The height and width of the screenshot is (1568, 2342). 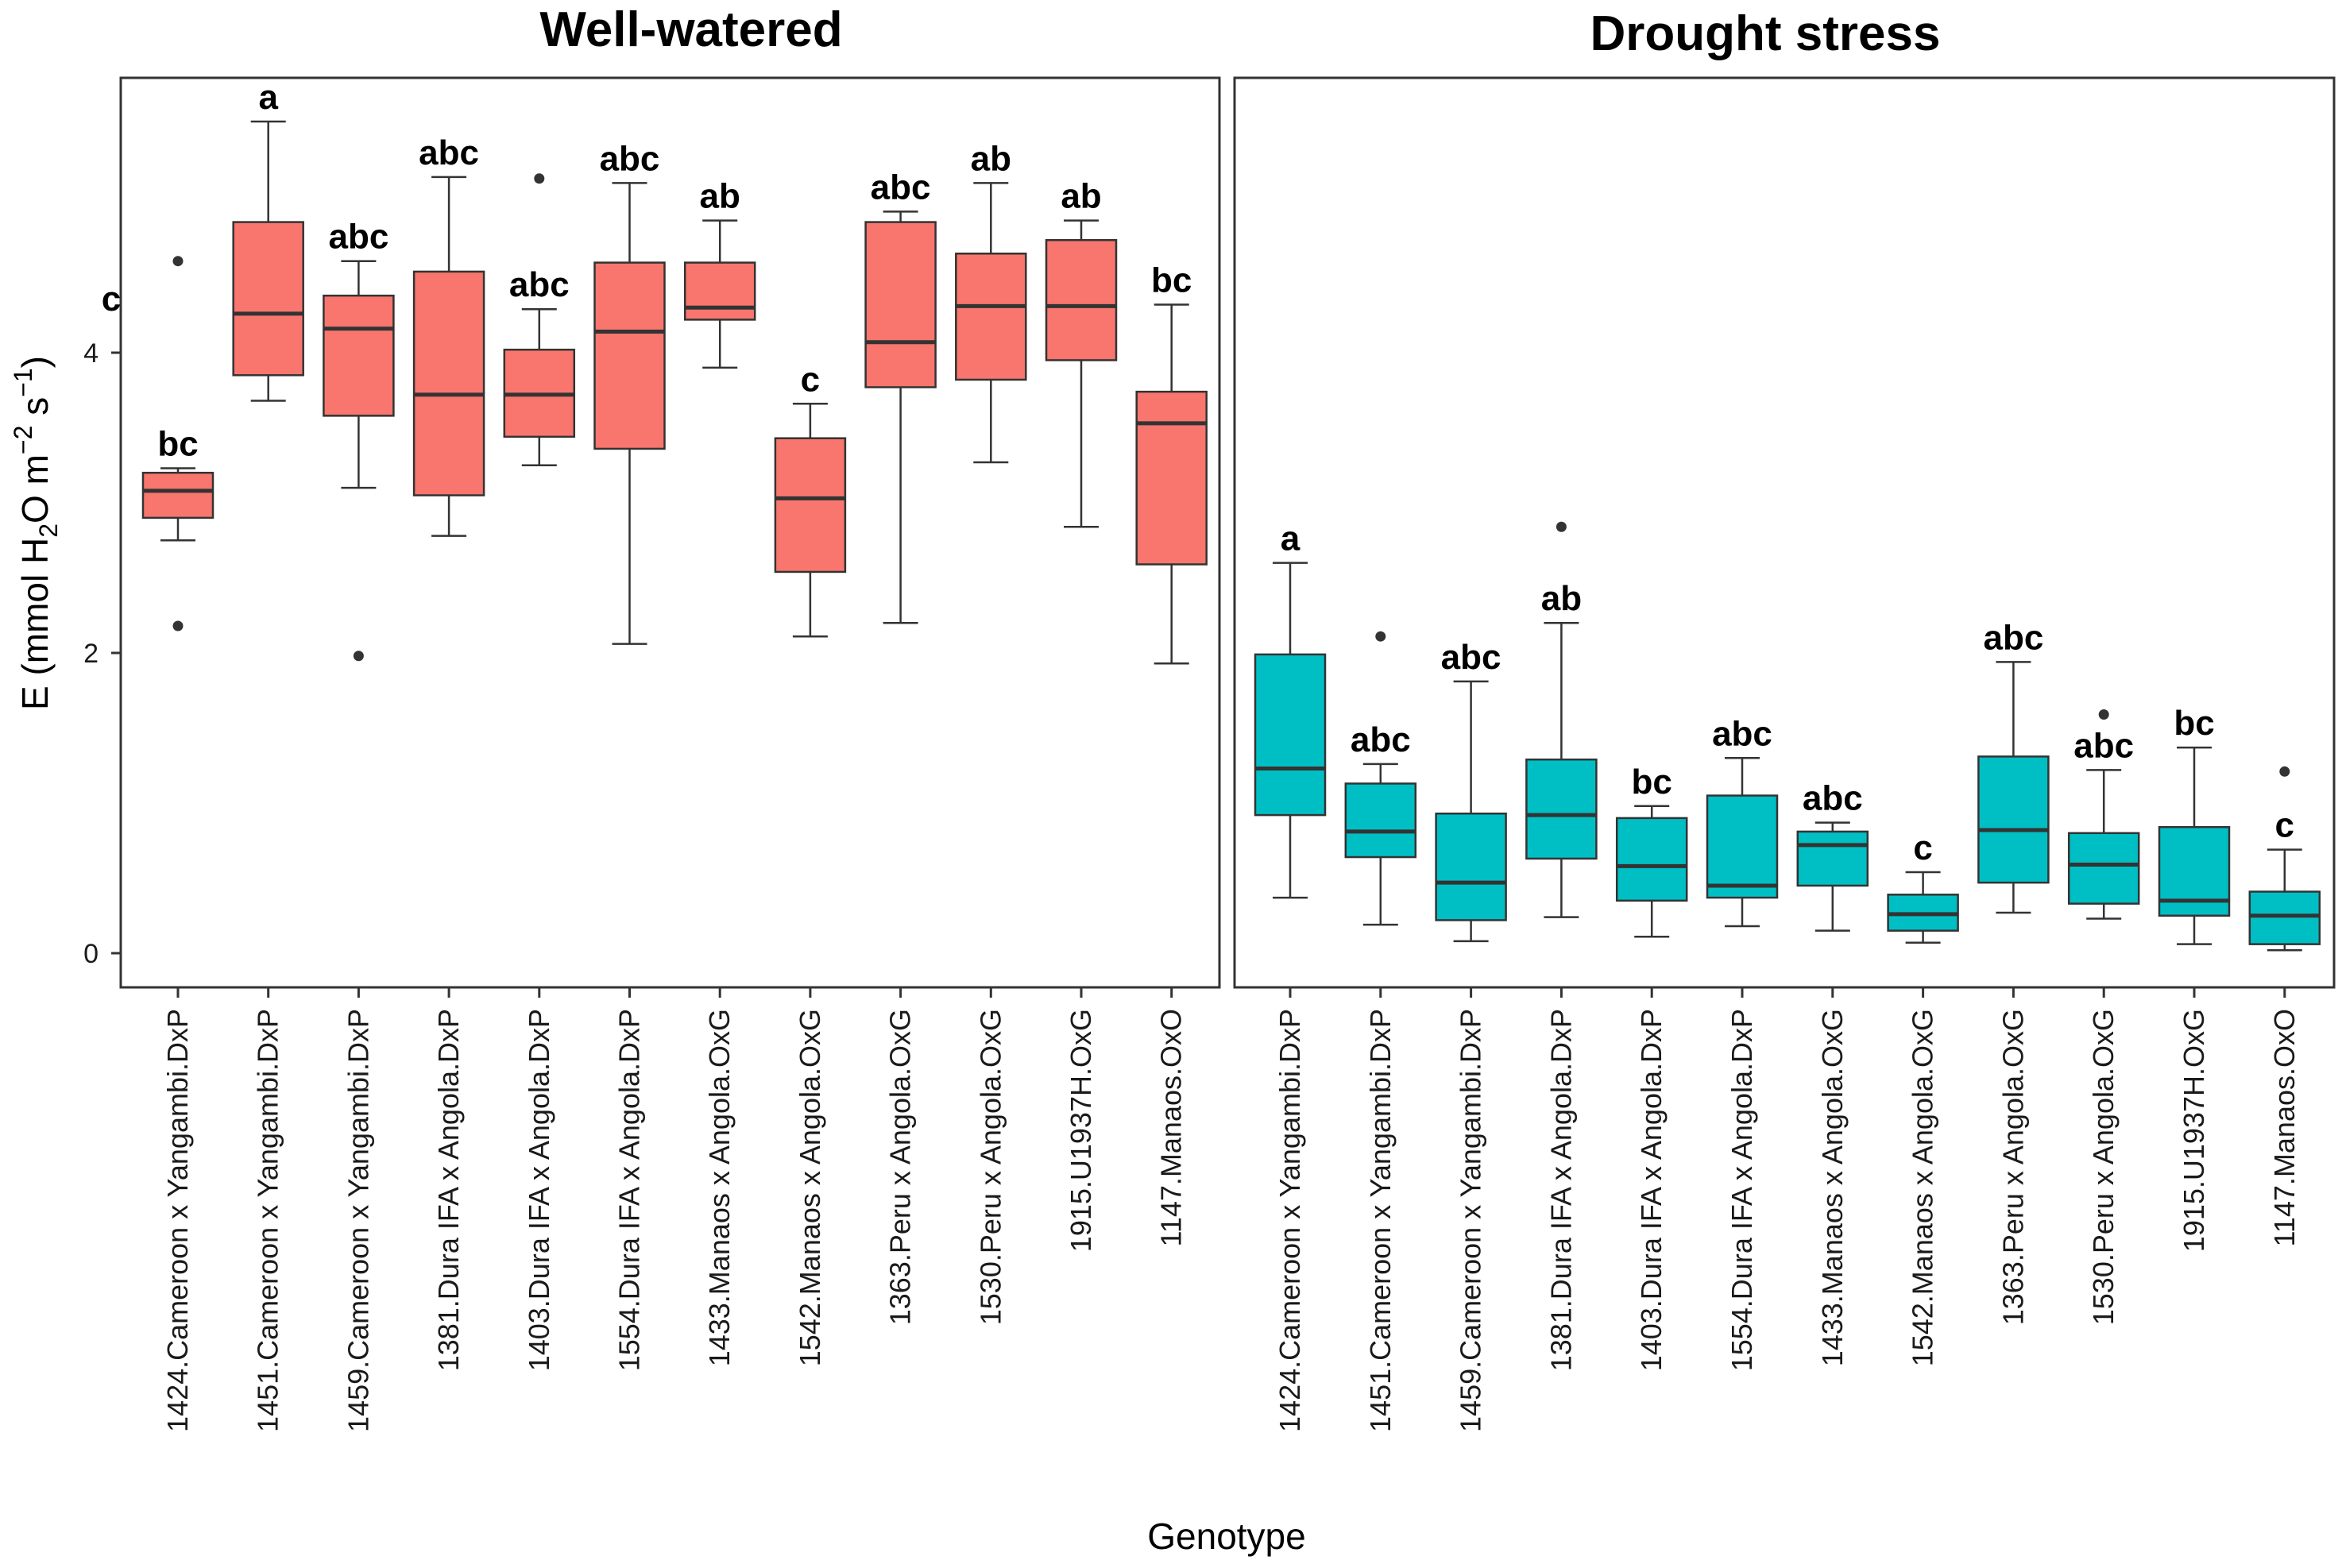 I want to click on y-axis-label-sup2: −1, so click(x=23, y=382).